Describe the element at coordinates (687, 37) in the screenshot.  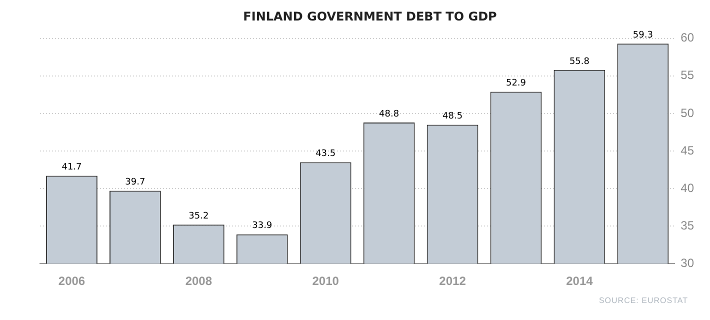
I see `y-tick-label: 60` at that location.